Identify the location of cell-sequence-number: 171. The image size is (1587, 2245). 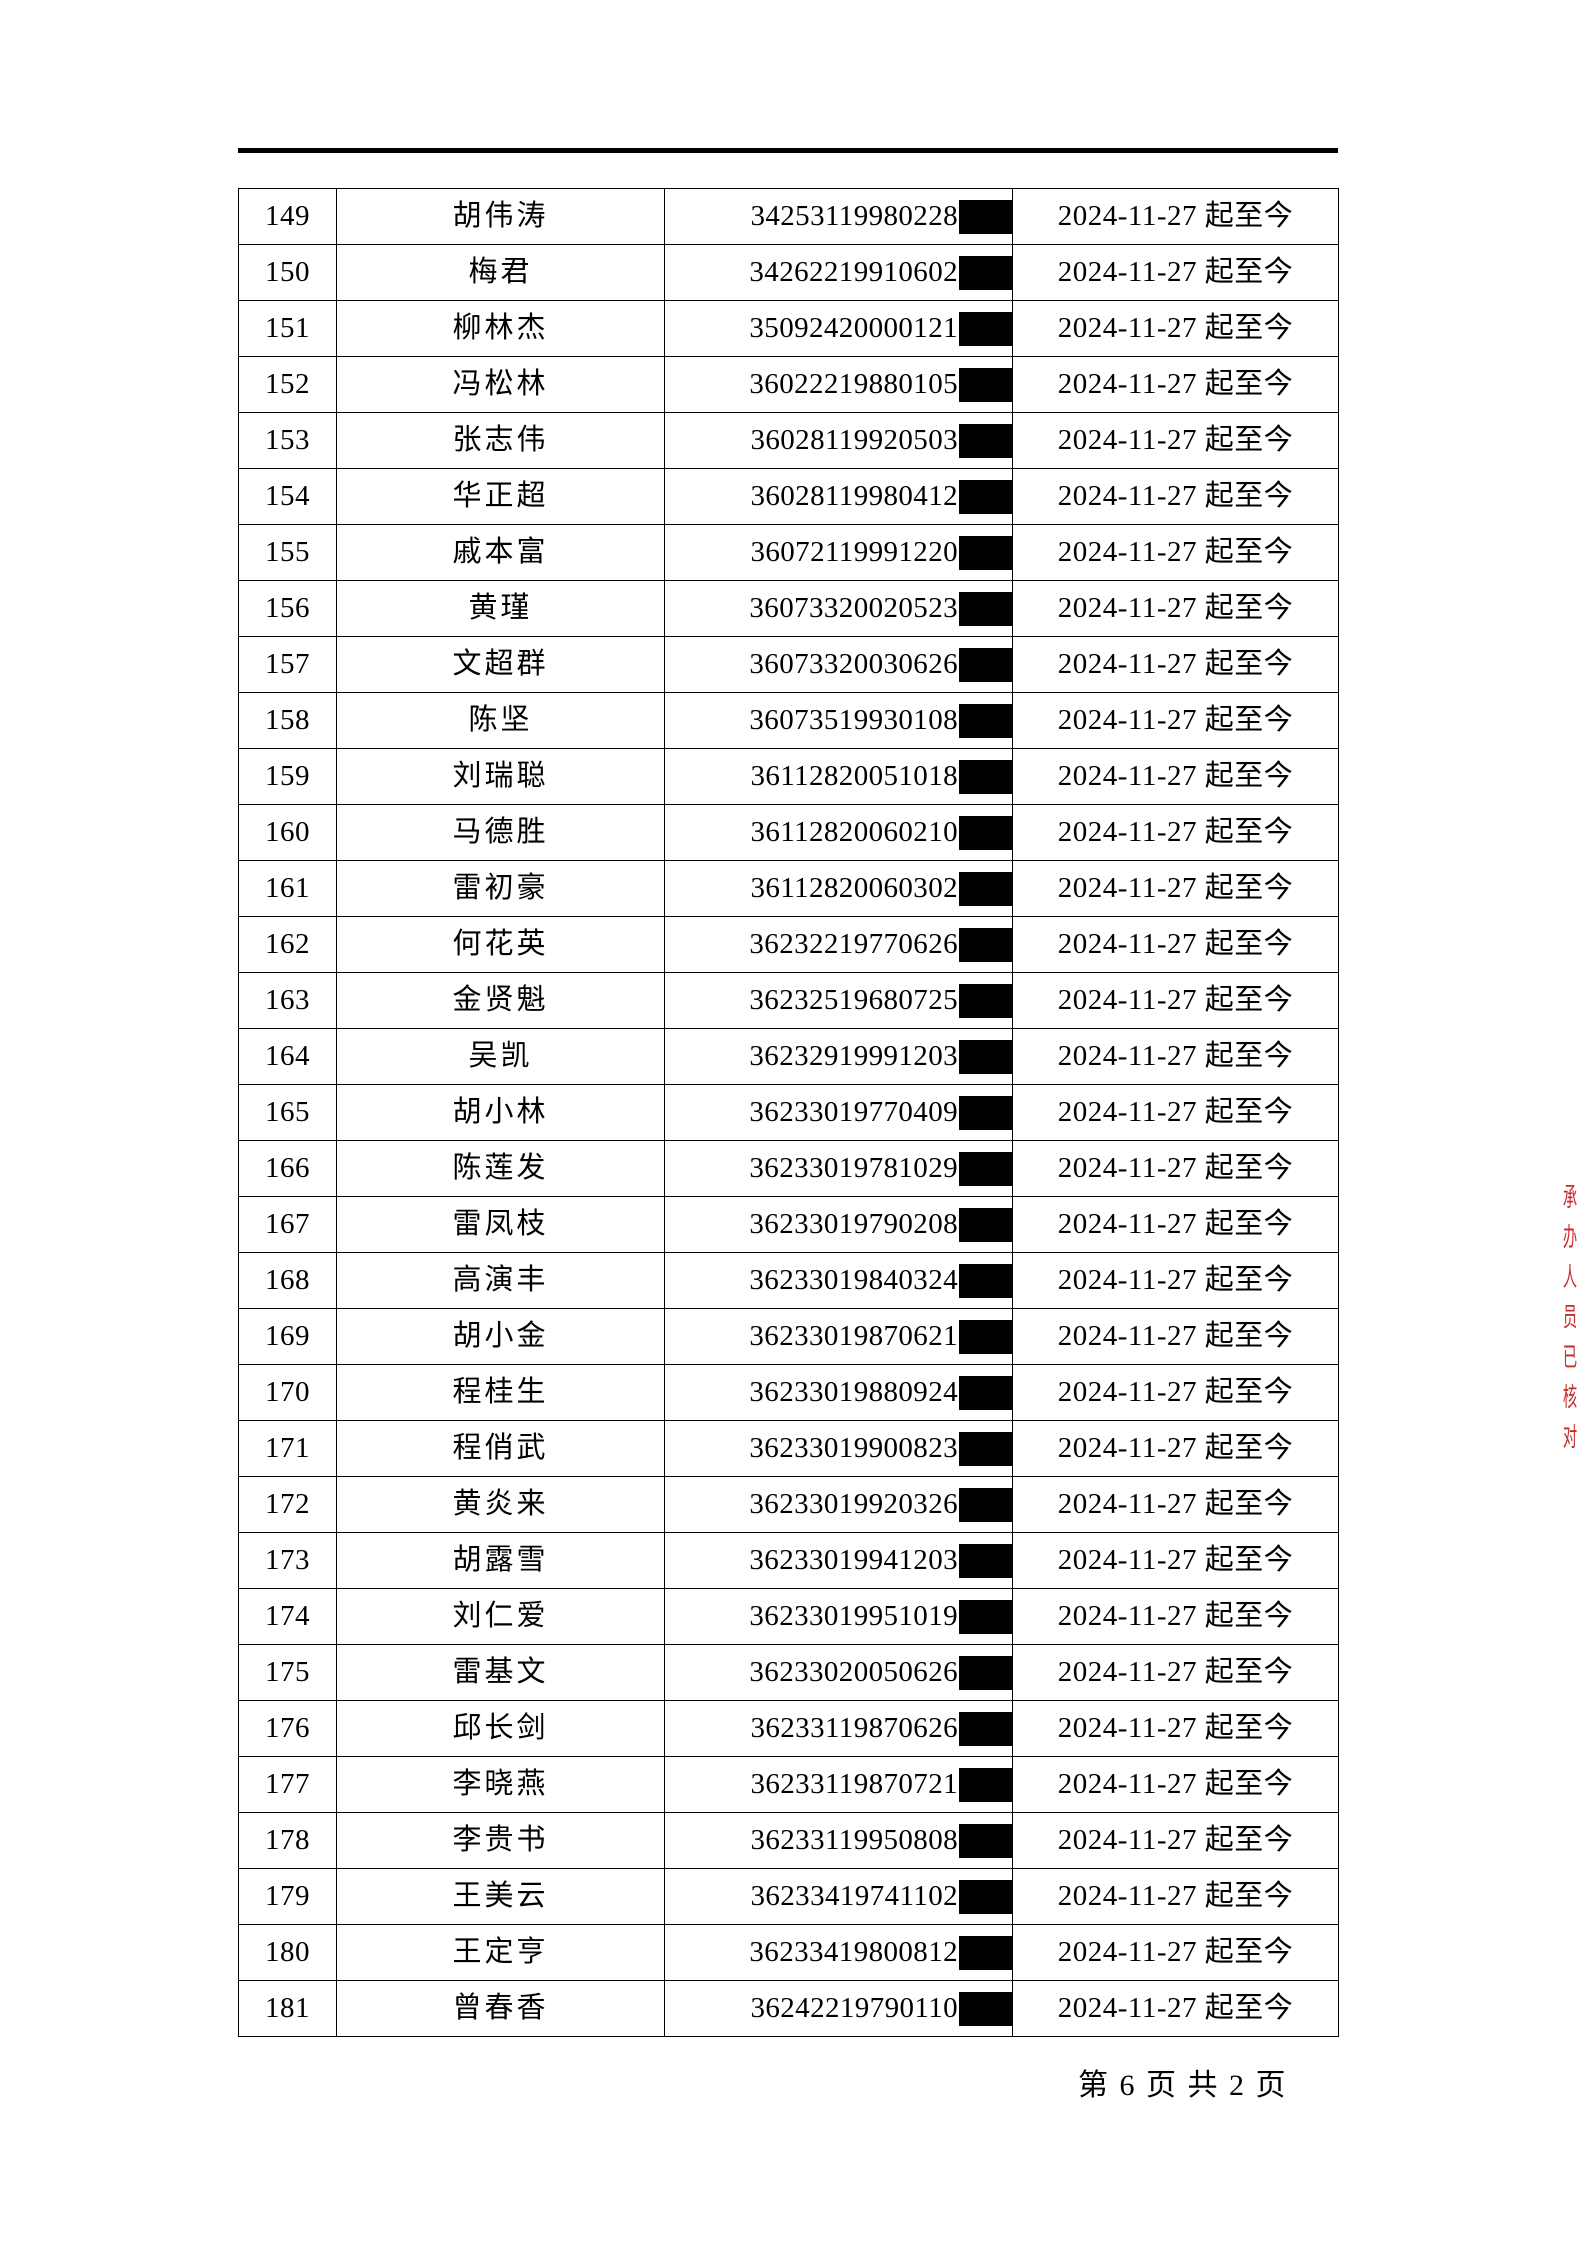
(287, 1448).